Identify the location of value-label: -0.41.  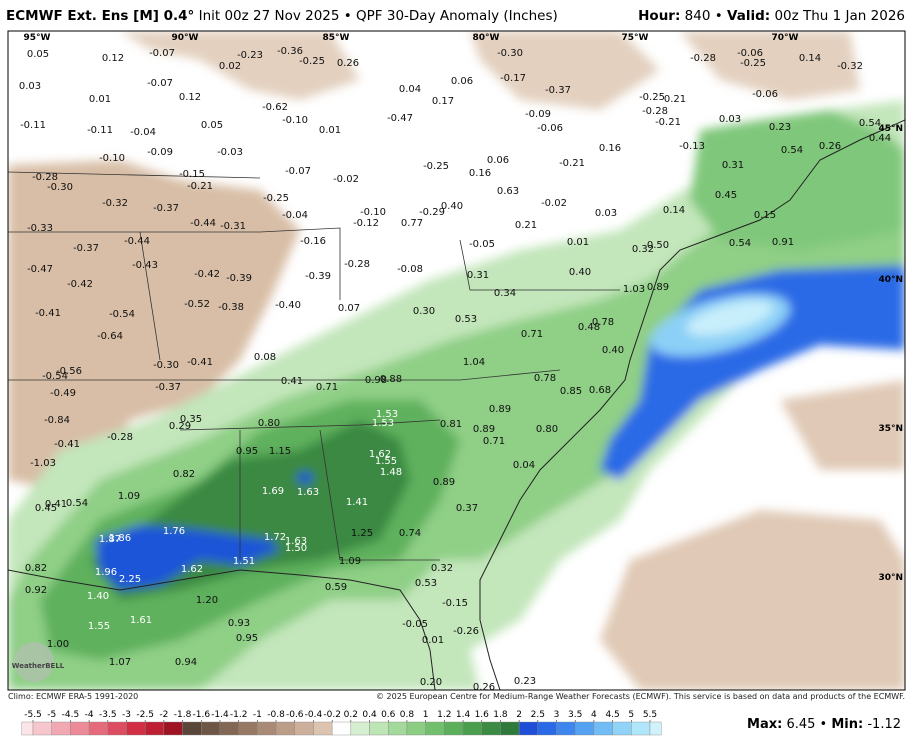
(67, 444).